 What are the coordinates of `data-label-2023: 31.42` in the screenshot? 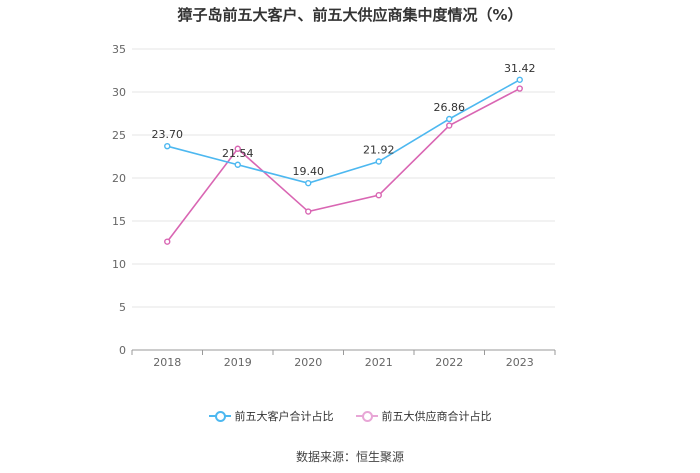 It's located at (520, 68).